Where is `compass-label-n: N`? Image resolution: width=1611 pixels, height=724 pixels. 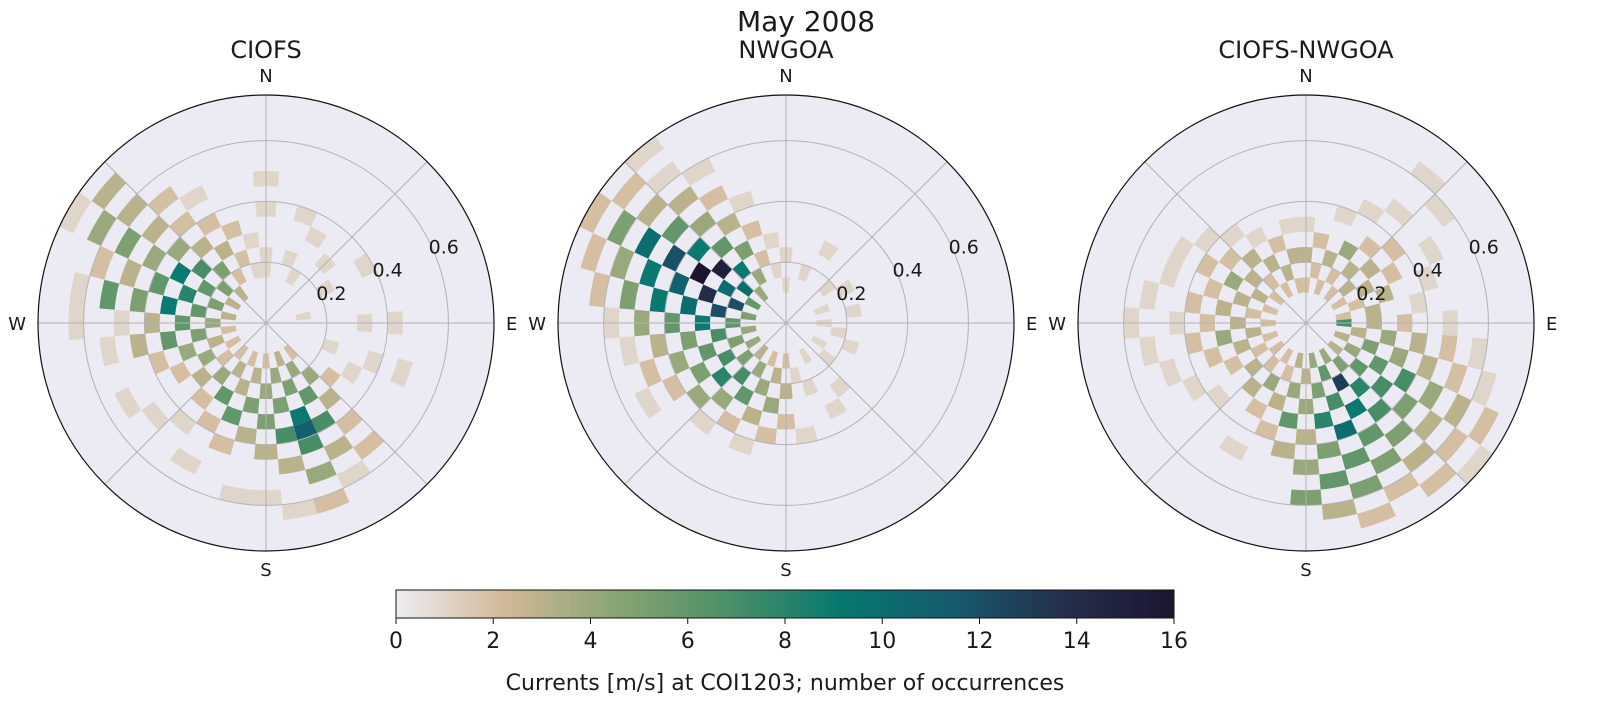 compass-label-n: N is located at coordinates (1305, 76).